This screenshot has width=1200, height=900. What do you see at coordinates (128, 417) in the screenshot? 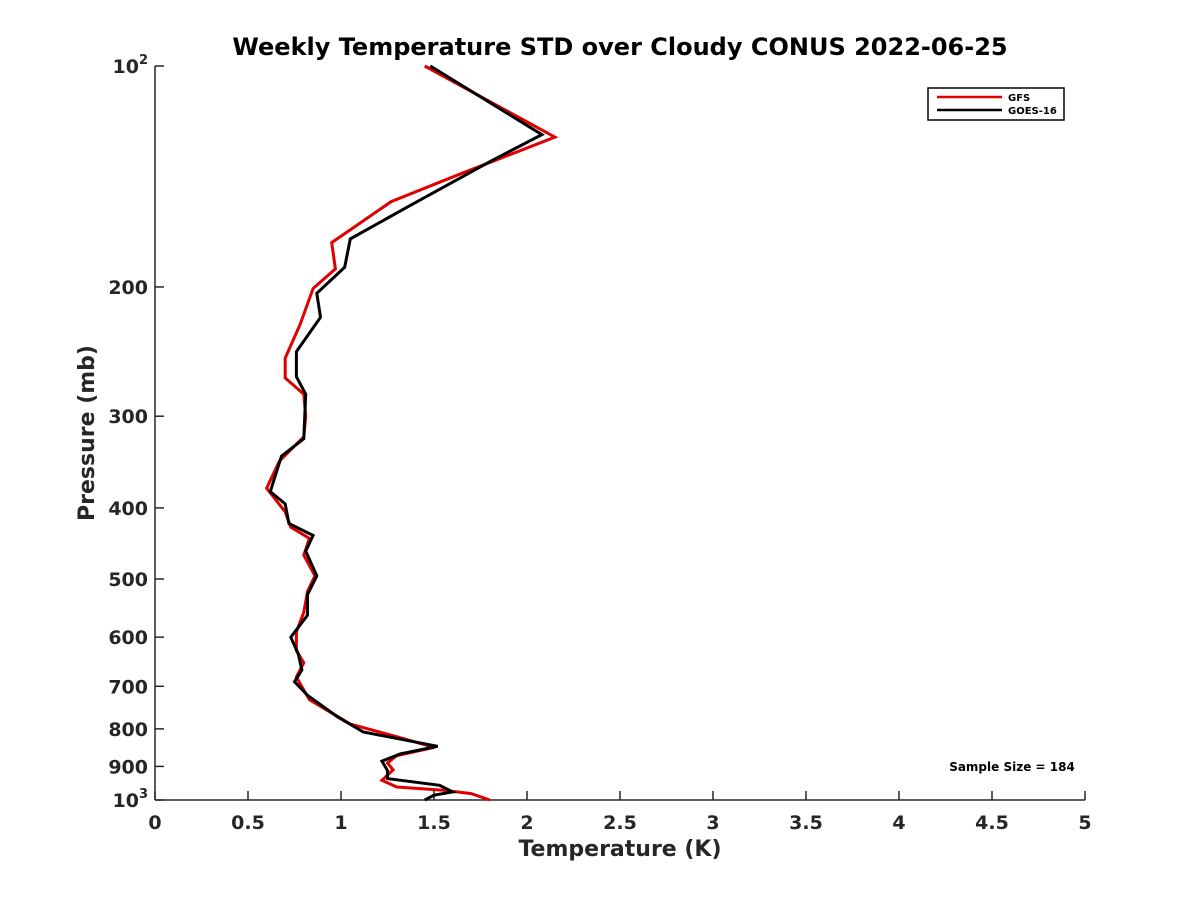
I see `y-tick-label: 300` at bounding box center [128, 417].